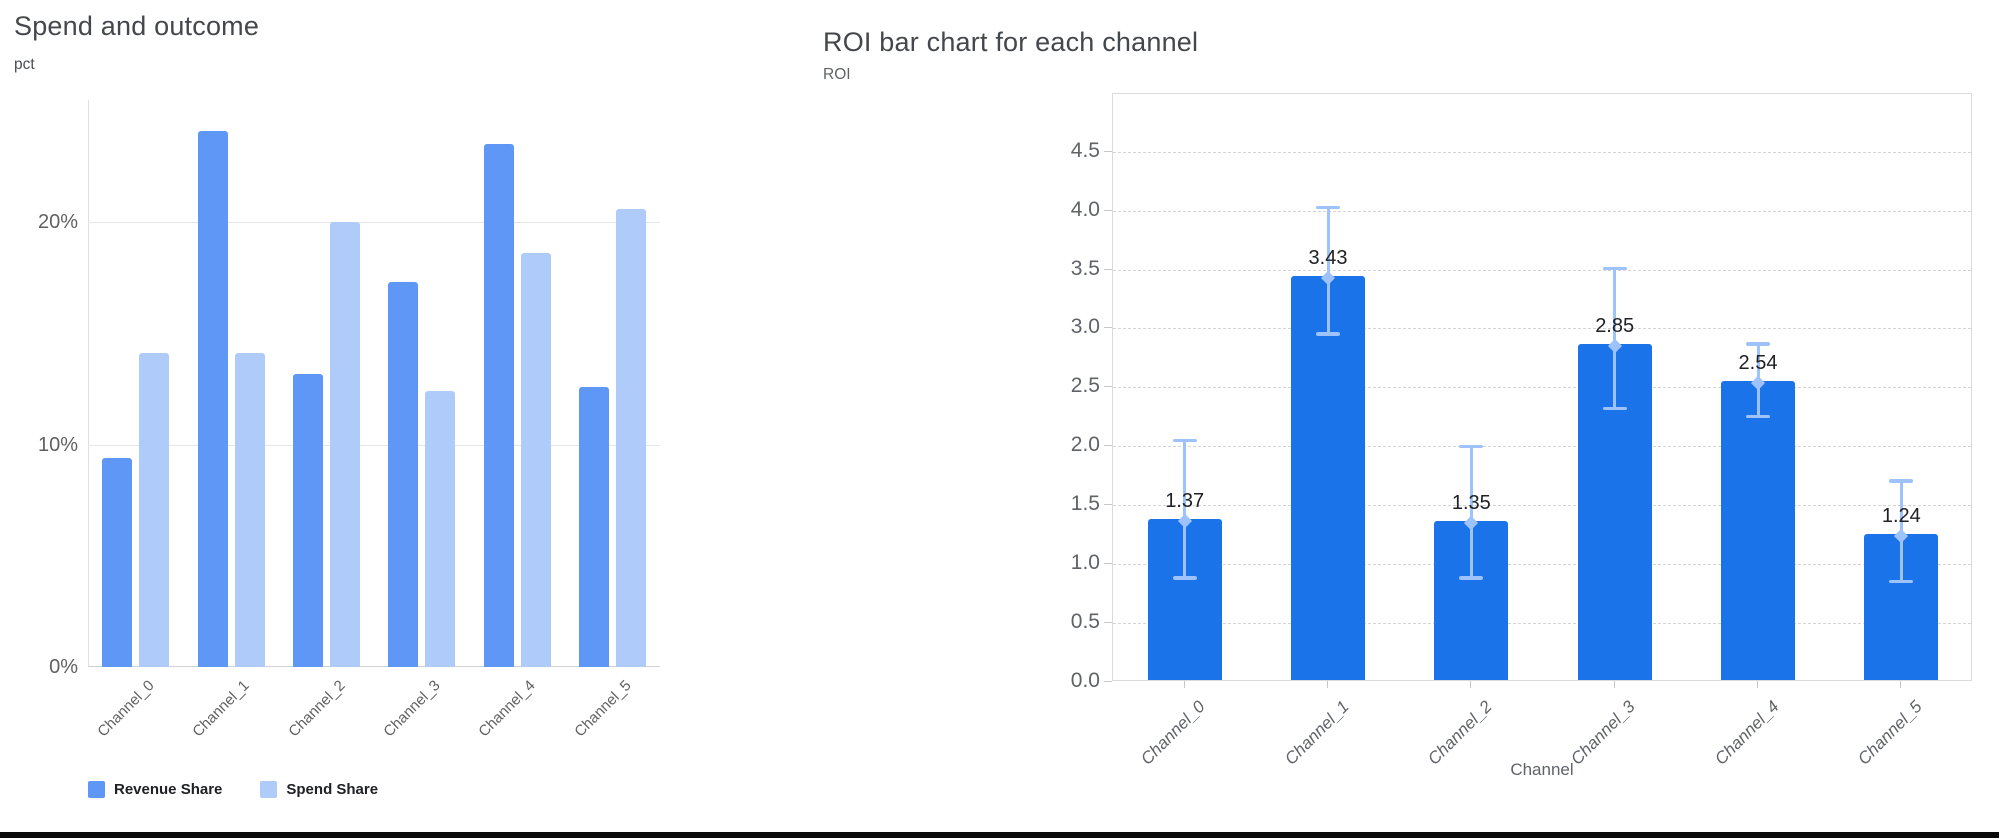 Image resolution: width=1999 pixels, height=838 pixels. I want to click on y-tick-label-1.5: 1.5, so click(1085, 504).